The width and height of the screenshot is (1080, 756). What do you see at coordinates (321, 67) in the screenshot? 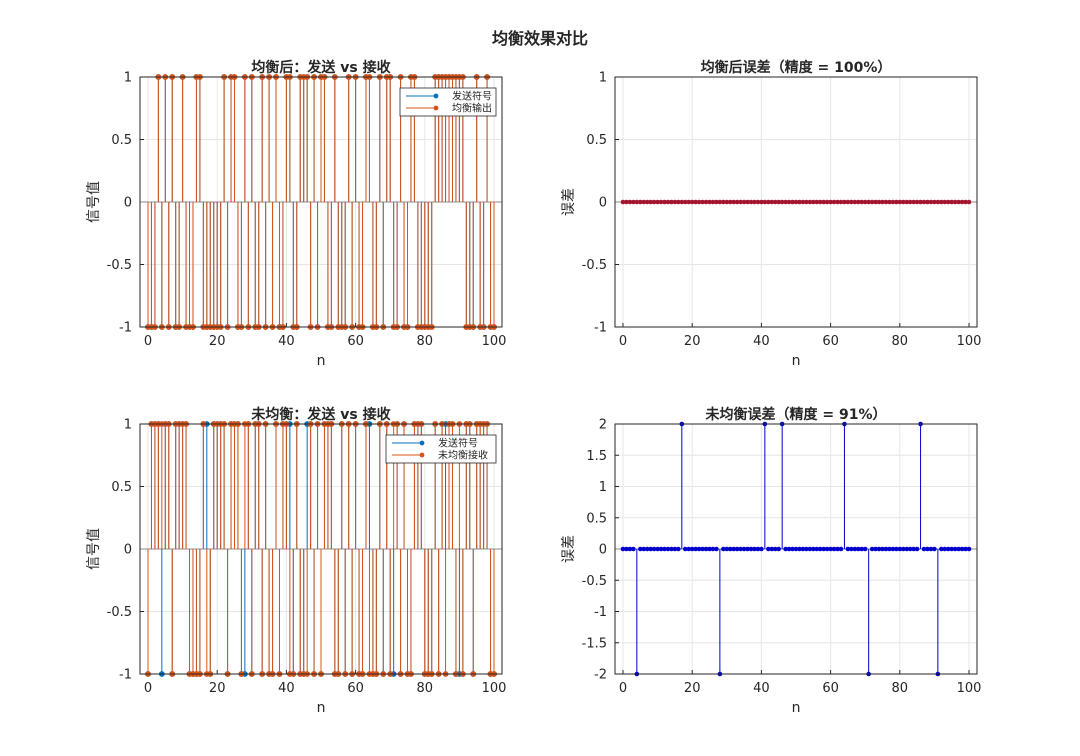
I see `axes-title: 均衡后：发送 vs 接收` at bounding box center [321, 67].